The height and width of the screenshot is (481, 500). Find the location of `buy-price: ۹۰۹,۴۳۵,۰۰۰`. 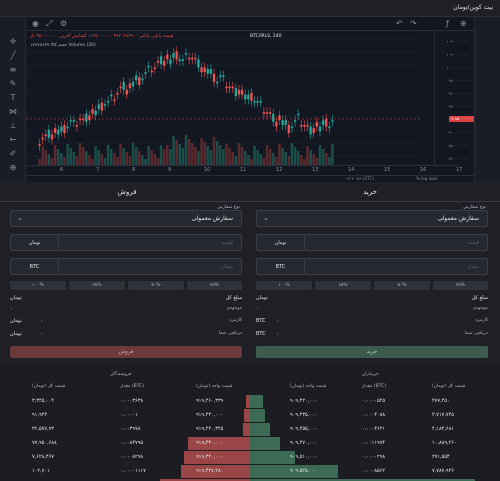

buy-price: ۹۰۹,۴۳۵,۰۰۰ is located at coordinates (304, 415).